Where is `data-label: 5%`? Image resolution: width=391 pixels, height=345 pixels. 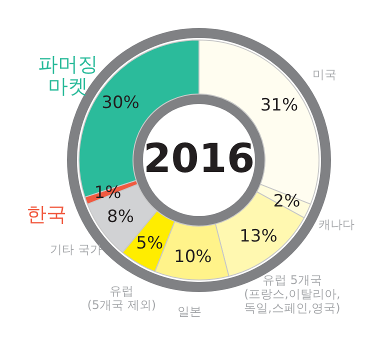 data-label: 5% is located at coordinates (150, 243).